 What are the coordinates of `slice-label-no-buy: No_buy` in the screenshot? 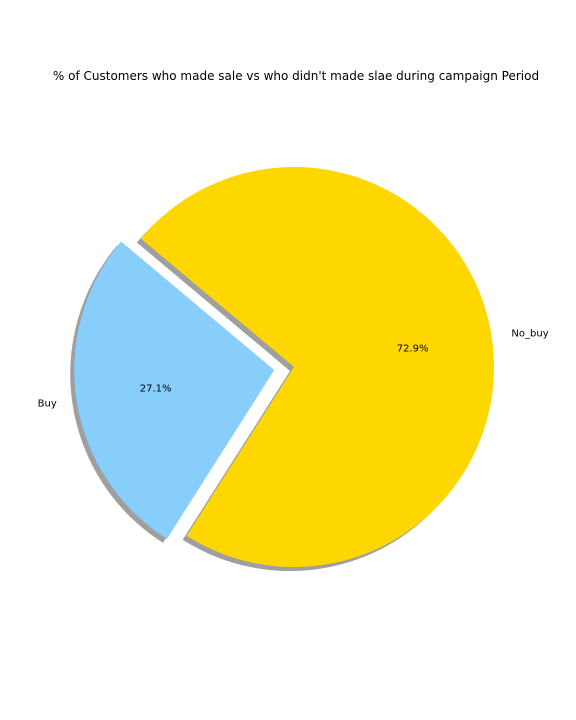 It's located at (529, 333).